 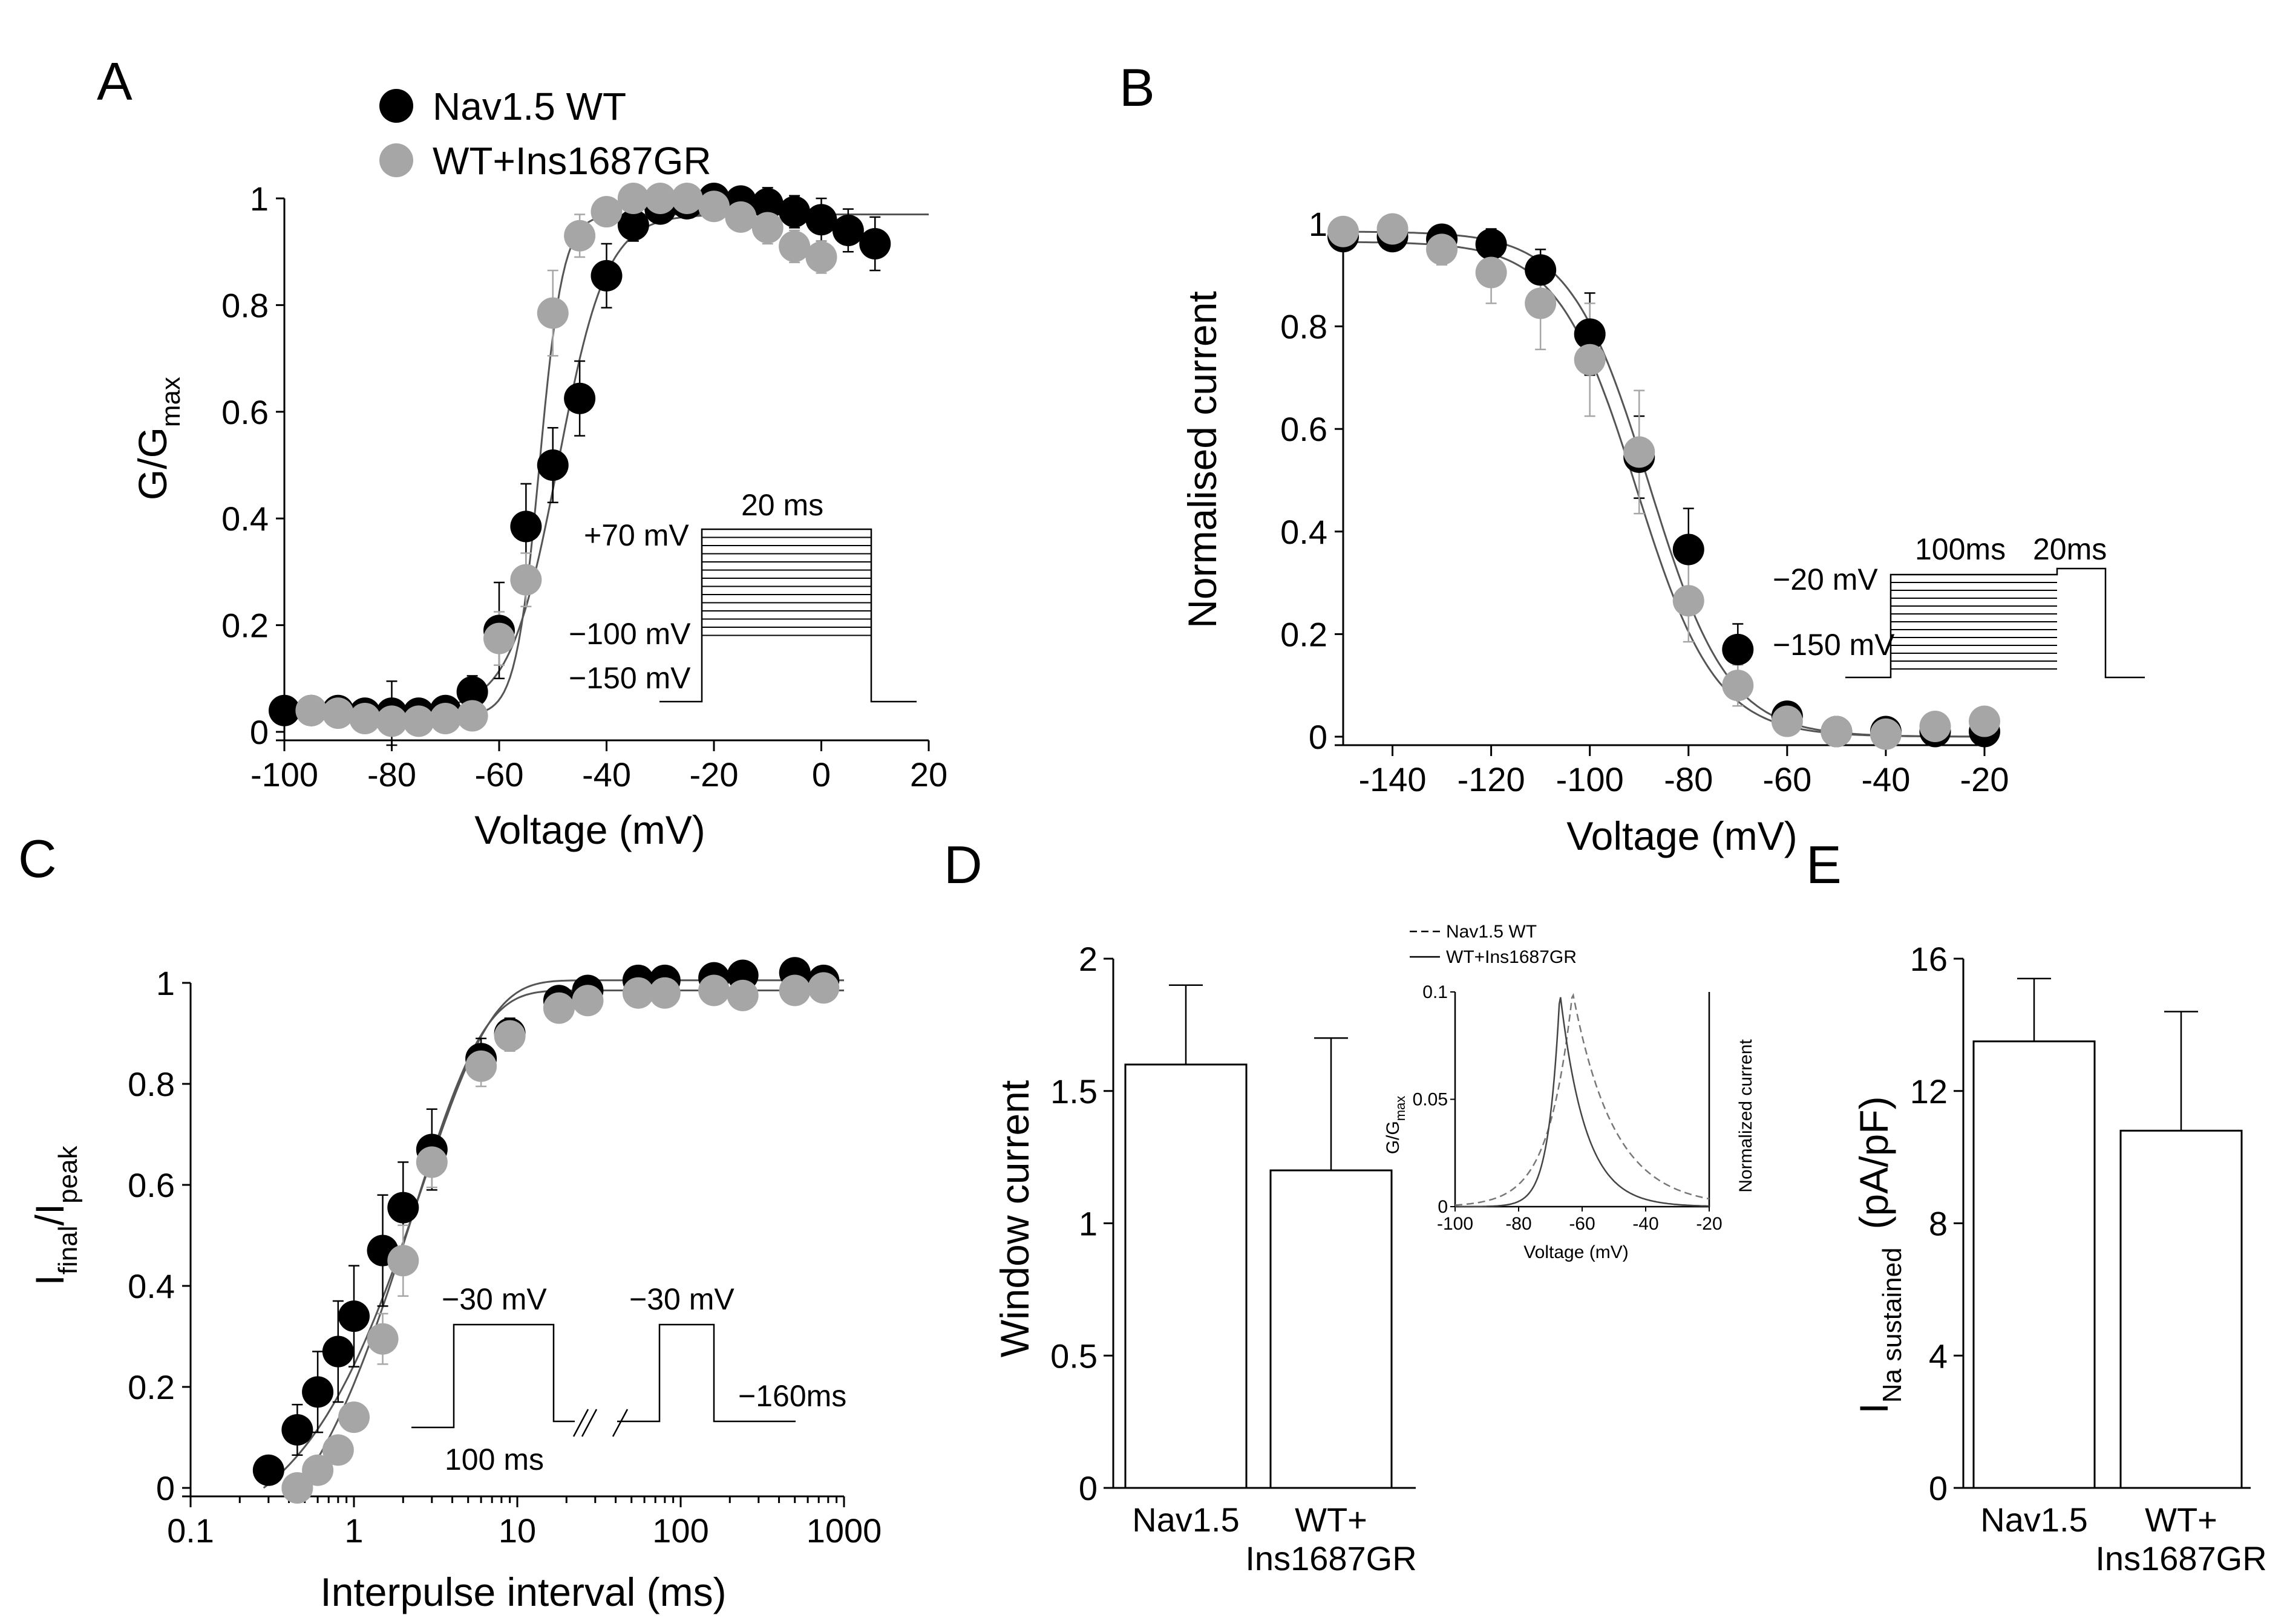 What do you see at coordinates (1663, 490) in the screenshot?
I see `panel-b-fit-curve` at bounding box center [1663, 490].